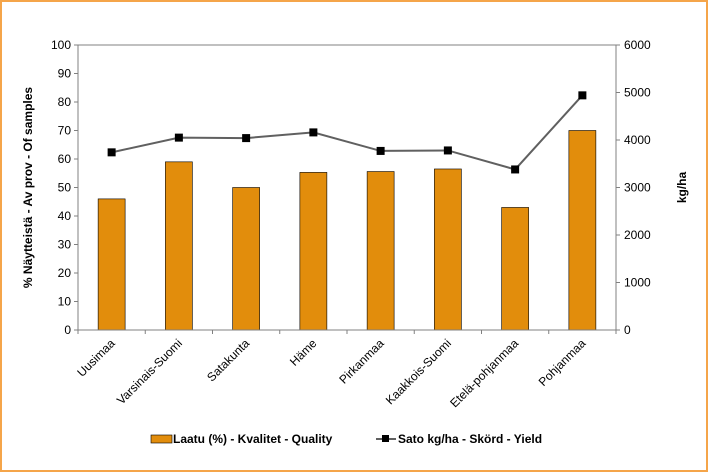 The height and width of the screenshot is (475, 708). I want to click on x-tick-label: Etelä-pohjanmaa, so click(484, 373).